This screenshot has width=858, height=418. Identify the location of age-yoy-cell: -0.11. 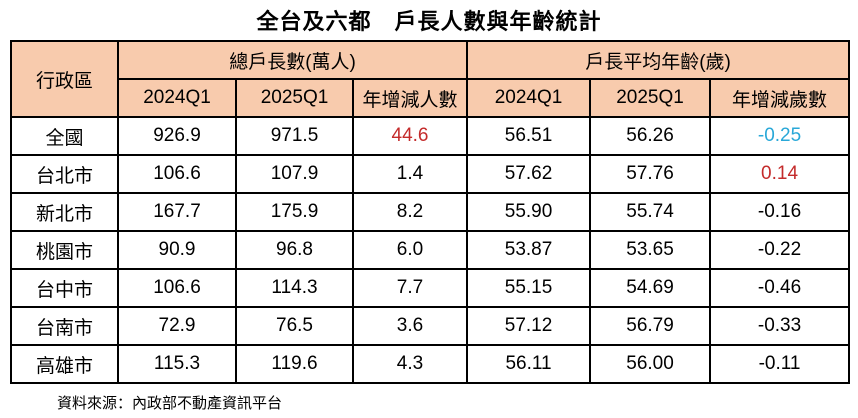
(780, 364).